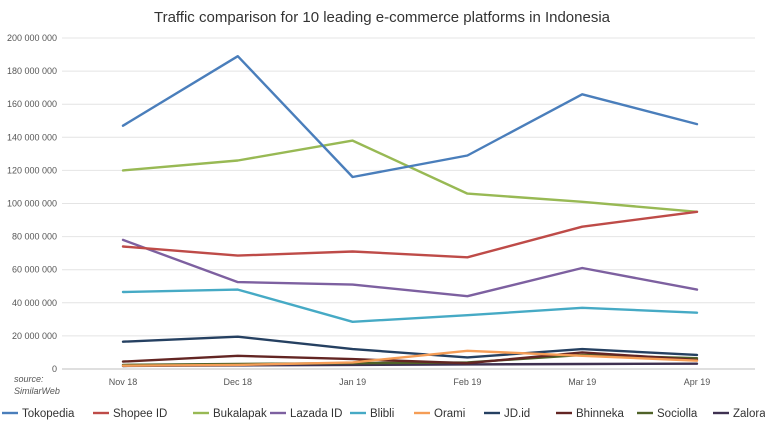 Image resolution: width=765 pixels, height=432 pixels. I want to click on legend-label: Zalora ID, so click(749, 414).